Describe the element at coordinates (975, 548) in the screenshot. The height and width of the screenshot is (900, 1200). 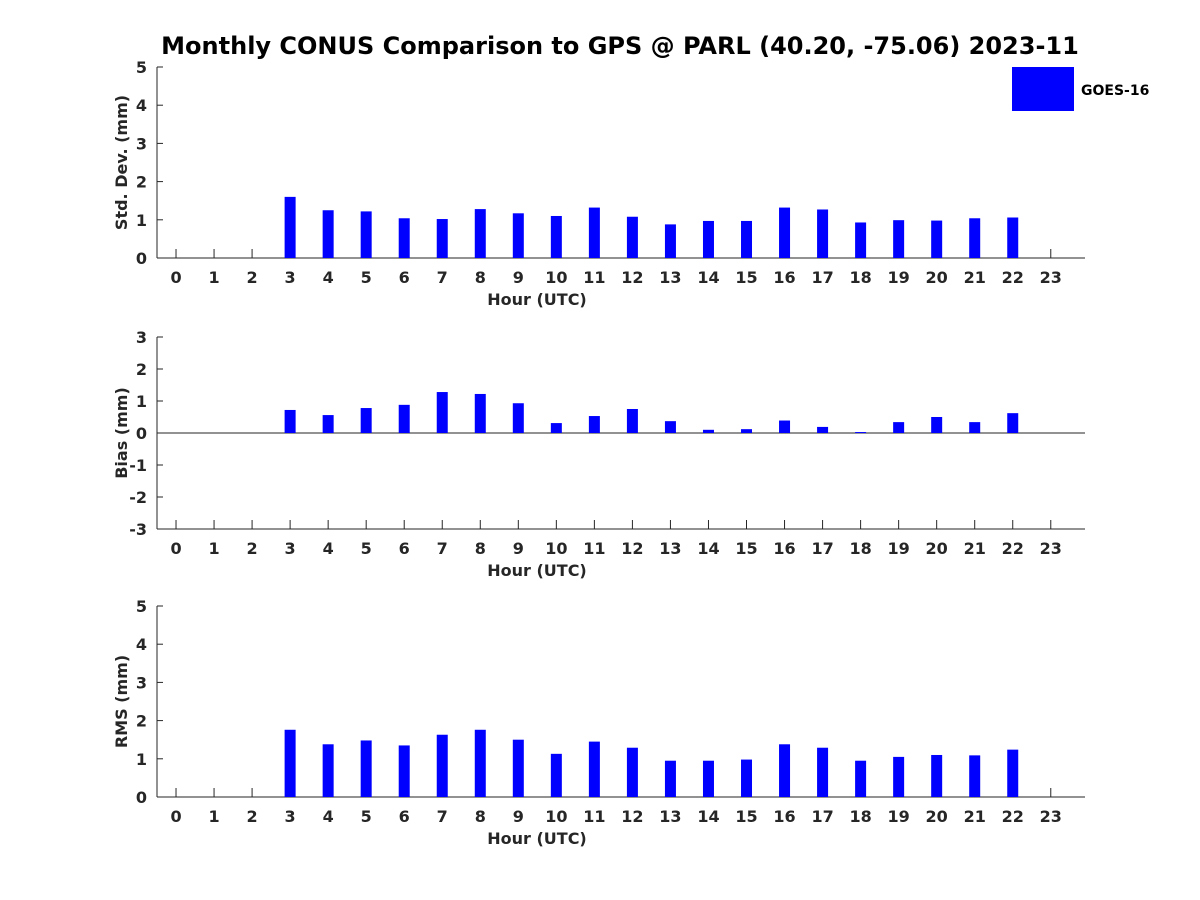
I see `bias-x-tick-label: 21` at that location.